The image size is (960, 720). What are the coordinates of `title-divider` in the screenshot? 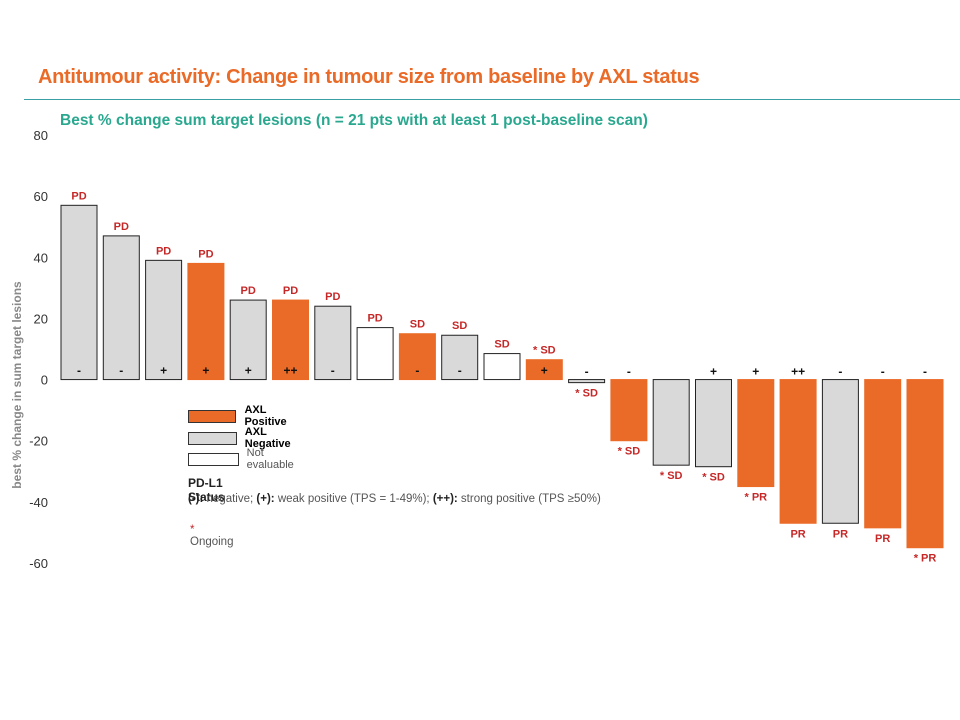 It's located at (492, 99).